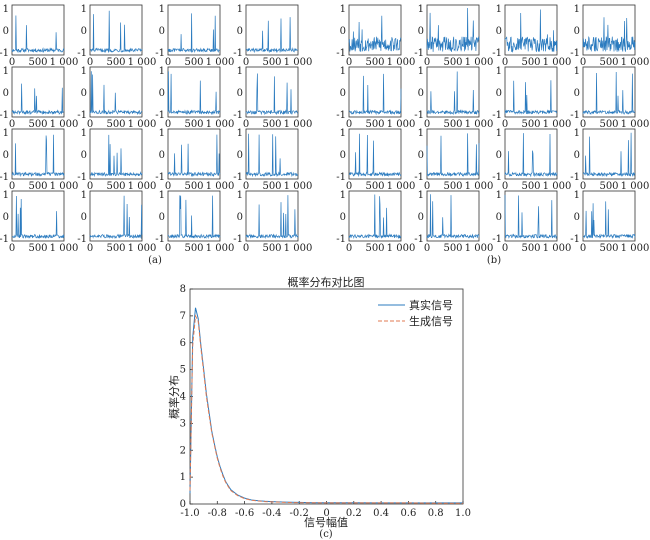  Describe the element at coordinates (174, 397) in the screenshot. I see `chart-c-ylabel: 概率分布` at that location.